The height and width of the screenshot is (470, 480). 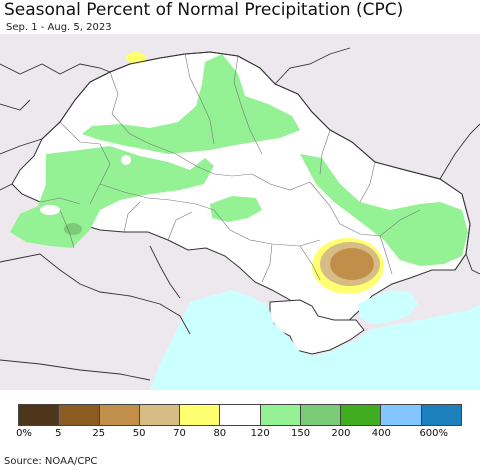 What do you see at coordinates (236, 209) in the screenshot?
I see `green-zone-central` at bounding box center [236, 209].